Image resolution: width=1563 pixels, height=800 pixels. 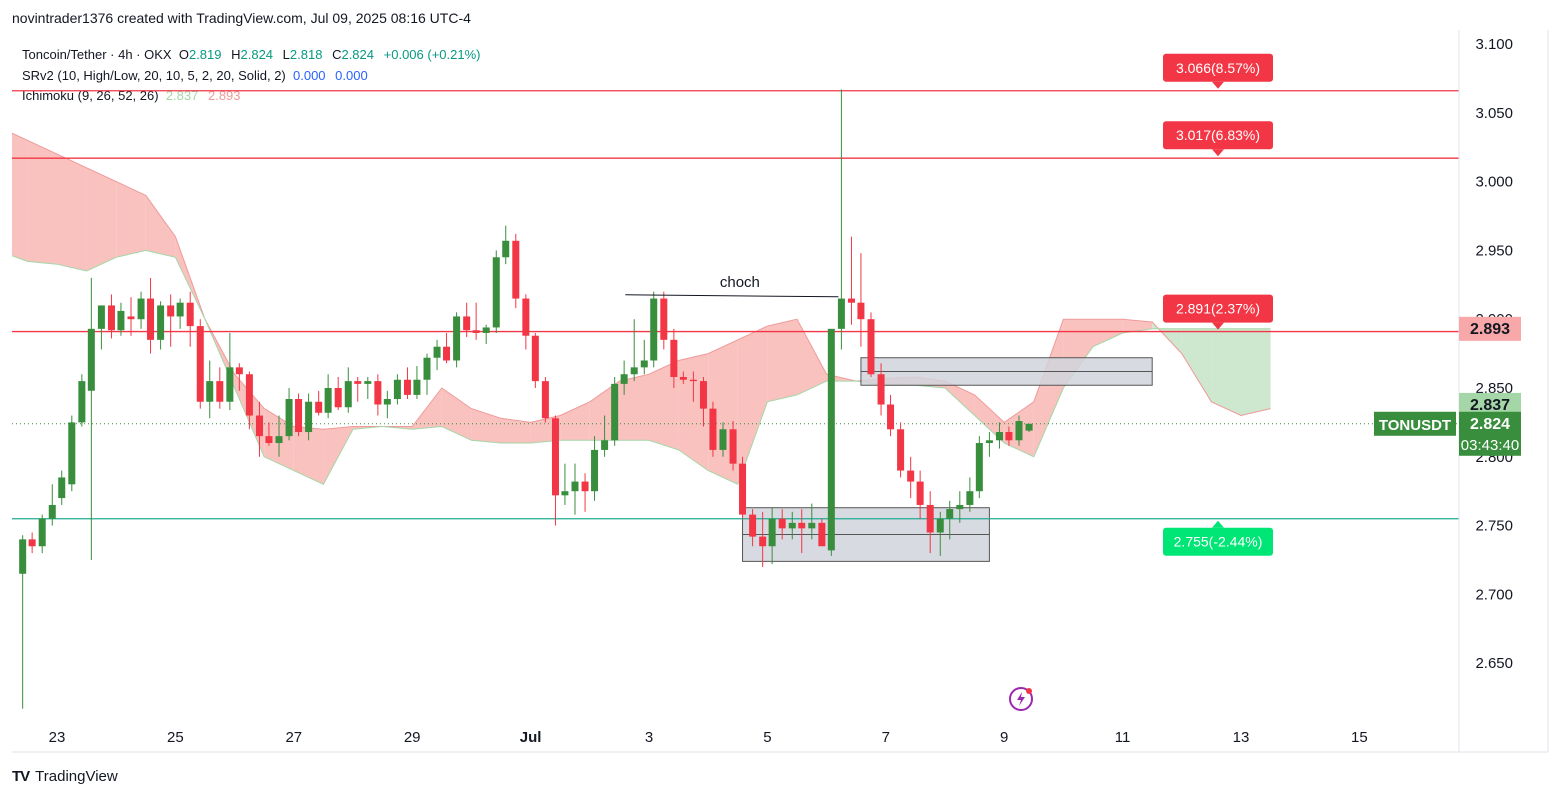 I want to click on open-value: 2.819, so click(x=205, y=54).